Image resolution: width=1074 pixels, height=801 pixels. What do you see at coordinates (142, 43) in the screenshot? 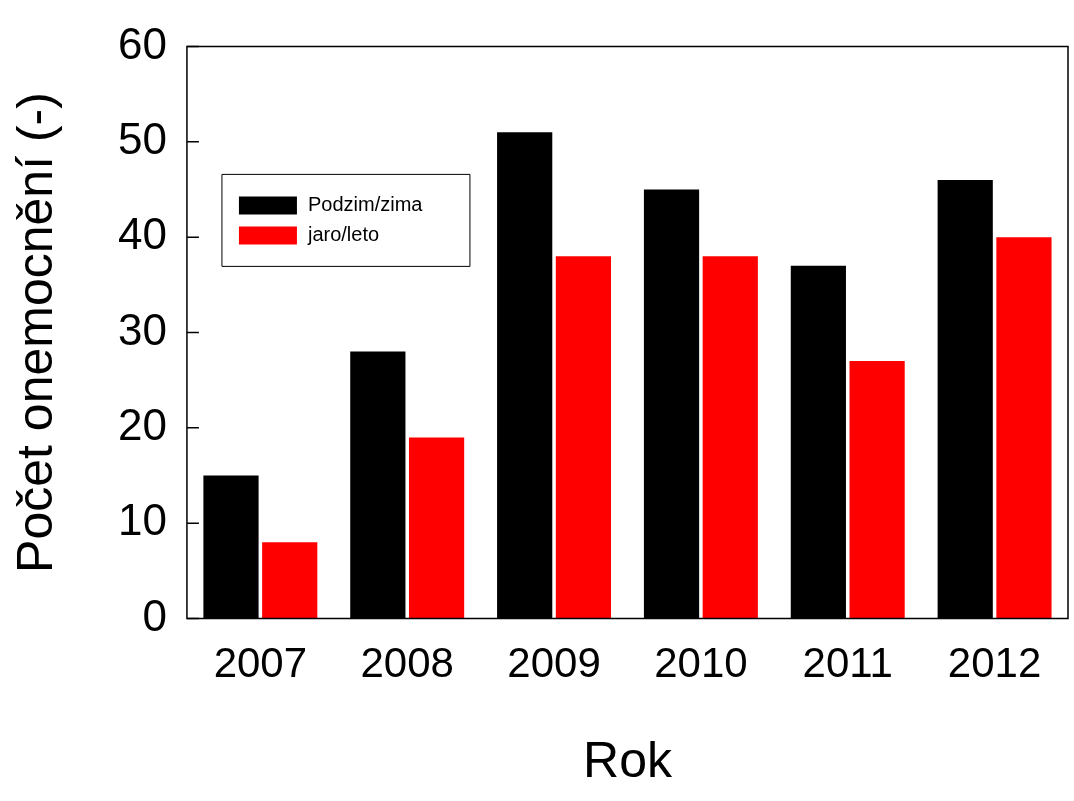
I see `y-tick-label: 60` at bounding box center [142, 43].